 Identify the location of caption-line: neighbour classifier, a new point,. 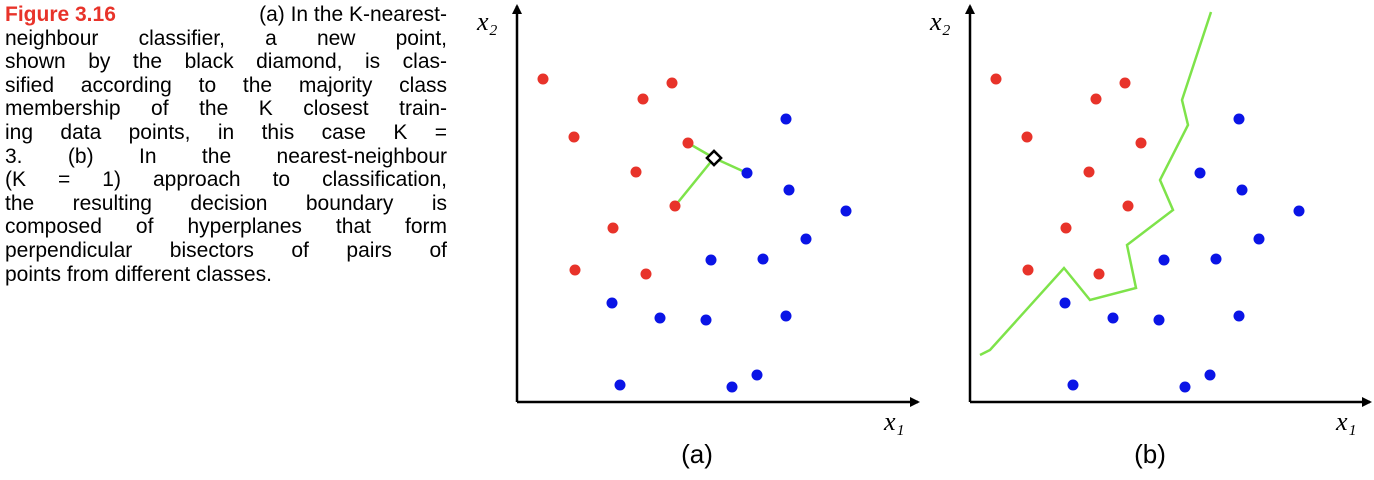
(226, 38).